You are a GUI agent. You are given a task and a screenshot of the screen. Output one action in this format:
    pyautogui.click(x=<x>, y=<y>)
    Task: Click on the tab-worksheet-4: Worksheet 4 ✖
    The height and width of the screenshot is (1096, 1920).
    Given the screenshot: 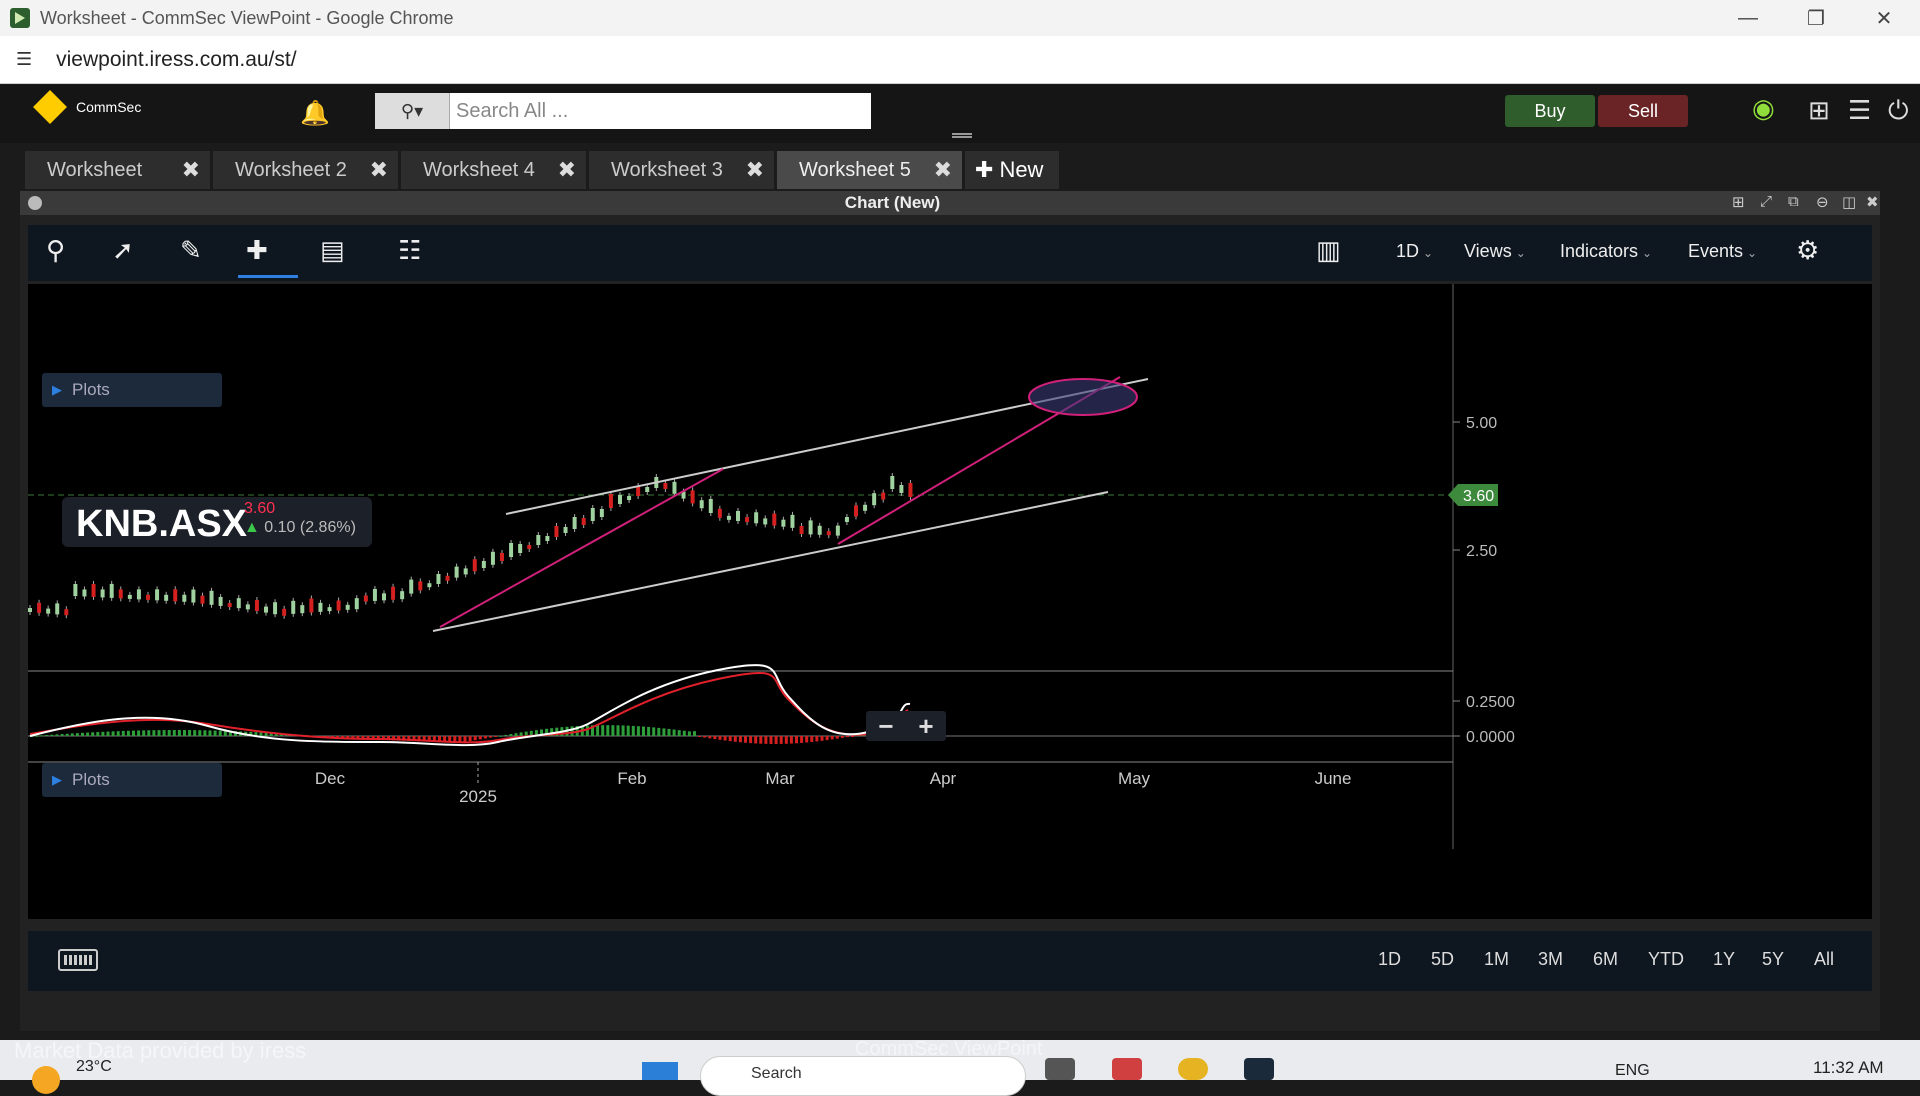 What is the action you would take?
    pyautogui.click(x=493, y=170)
    